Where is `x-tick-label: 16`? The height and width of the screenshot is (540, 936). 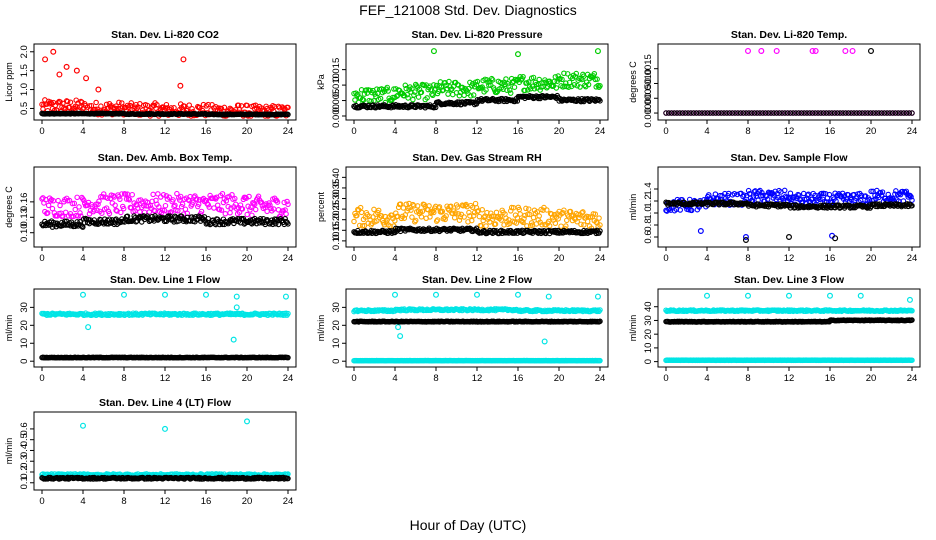
x-tick-label: 16 is located at coordinates (206, 258).